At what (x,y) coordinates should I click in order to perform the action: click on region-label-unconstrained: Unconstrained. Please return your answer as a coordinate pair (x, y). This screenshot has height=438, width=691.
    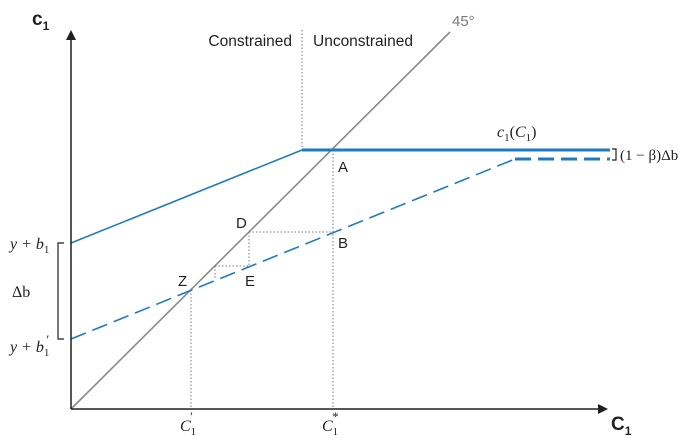
    Looking at the image, I should click on (363, 41).